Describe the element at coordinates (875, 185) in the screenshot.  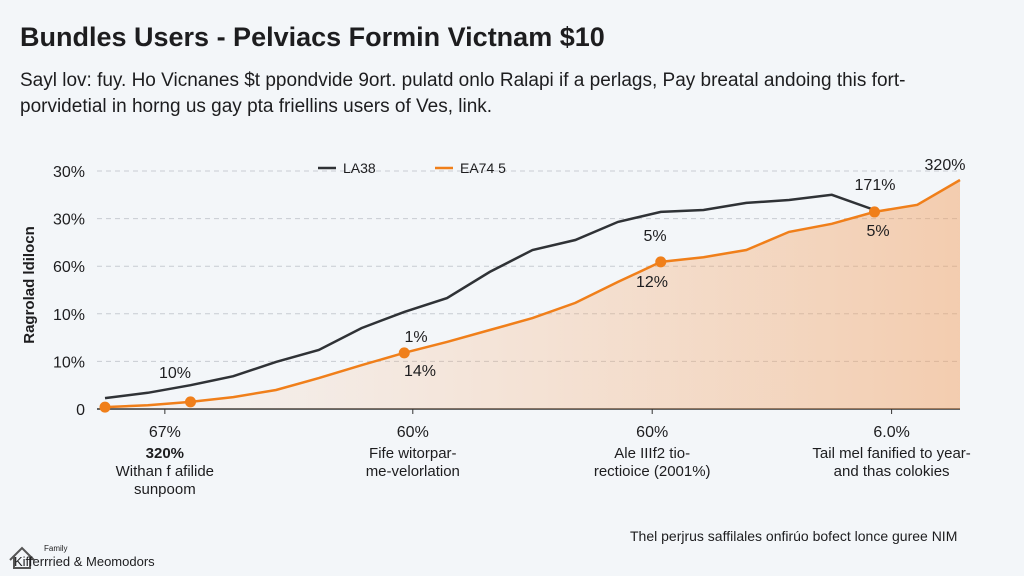
I see `data-label: 171%` at that location.